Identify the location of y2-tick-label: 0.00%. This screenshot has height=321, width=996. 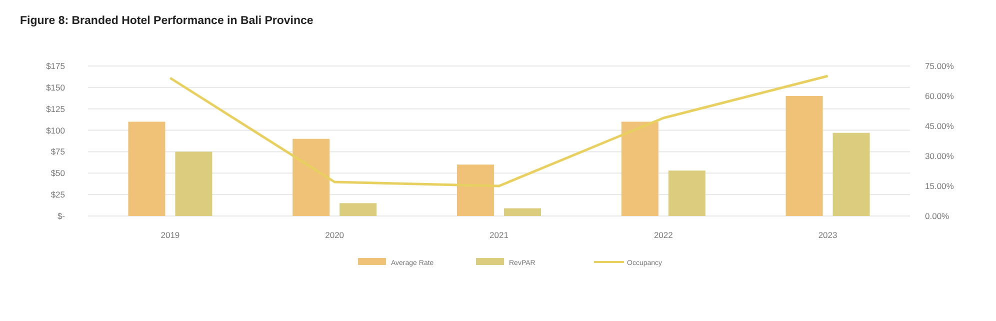
(937, 216).